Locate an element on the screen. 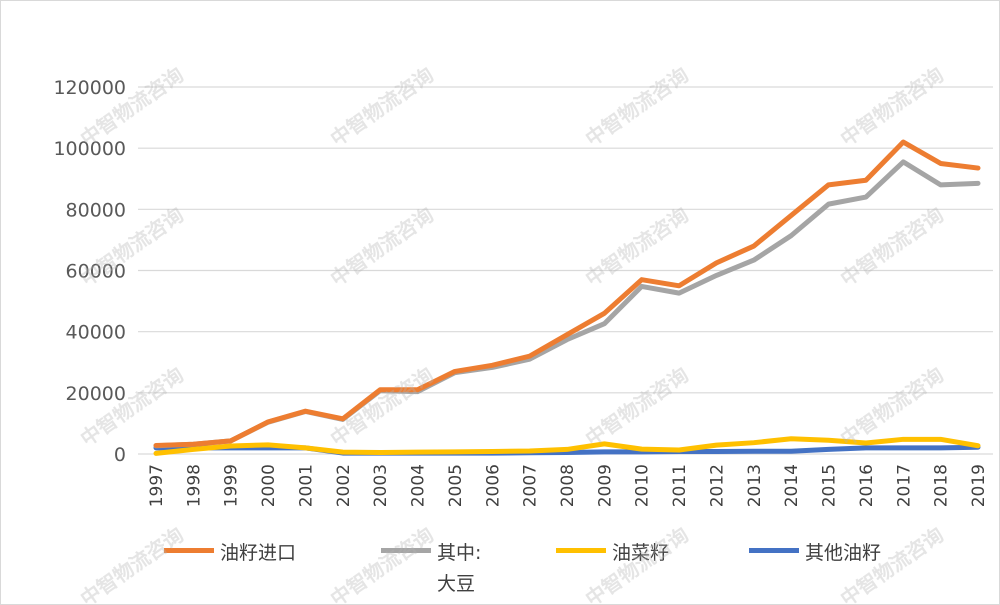 Image resolution: width=1000 pixels, height=605 pixels. legend-item-rapeseed: 油菜籽 is located at coordinates (612, 551).